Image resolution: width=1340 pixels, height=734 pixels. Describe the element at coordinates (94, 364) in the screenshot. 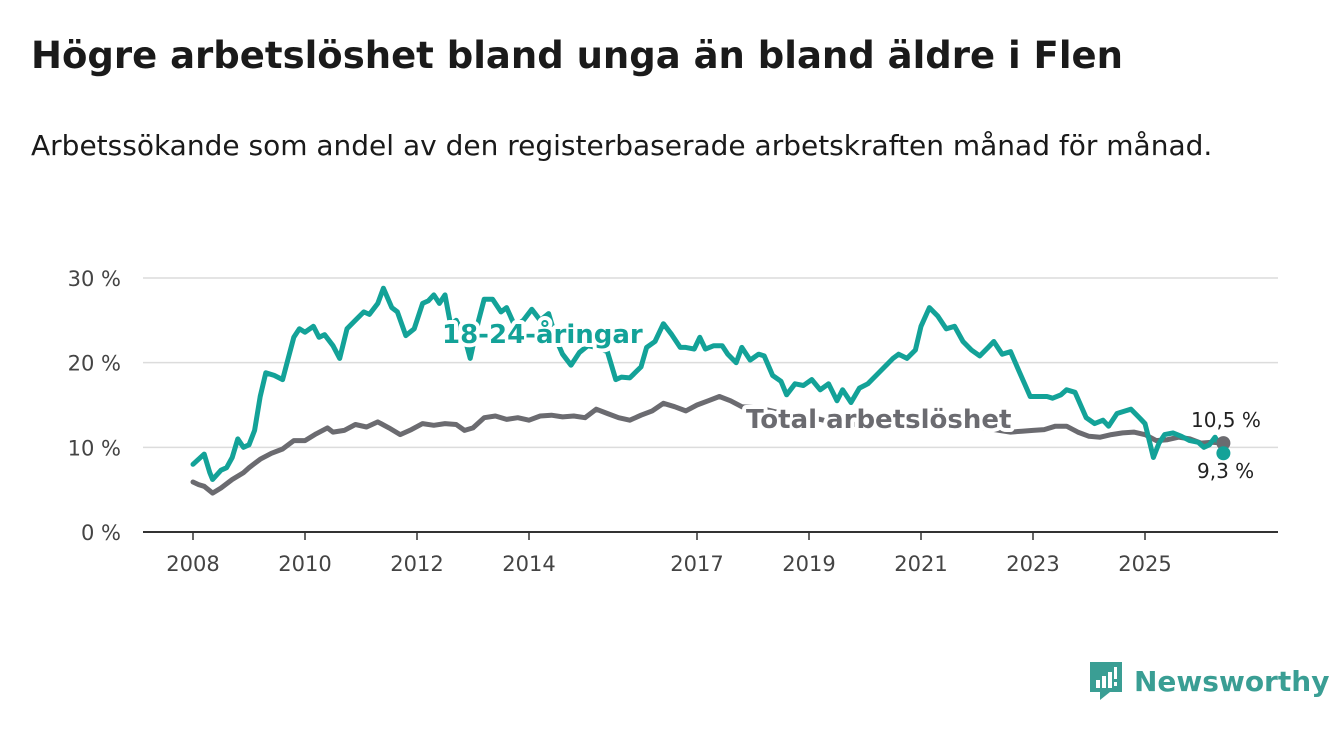

I see `y-tick-label: 20 %` at that location.